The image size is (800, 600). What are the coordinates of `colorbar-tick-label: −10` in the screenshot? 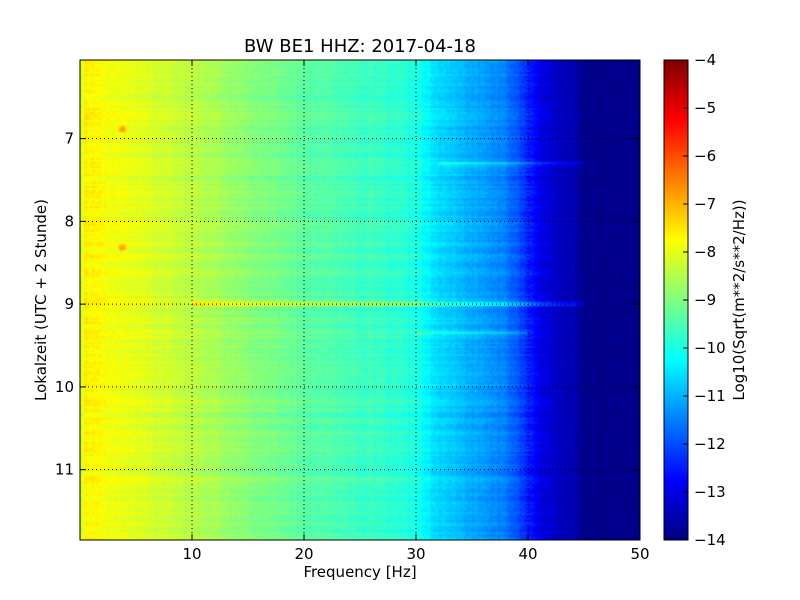 It's located at (710, 348).